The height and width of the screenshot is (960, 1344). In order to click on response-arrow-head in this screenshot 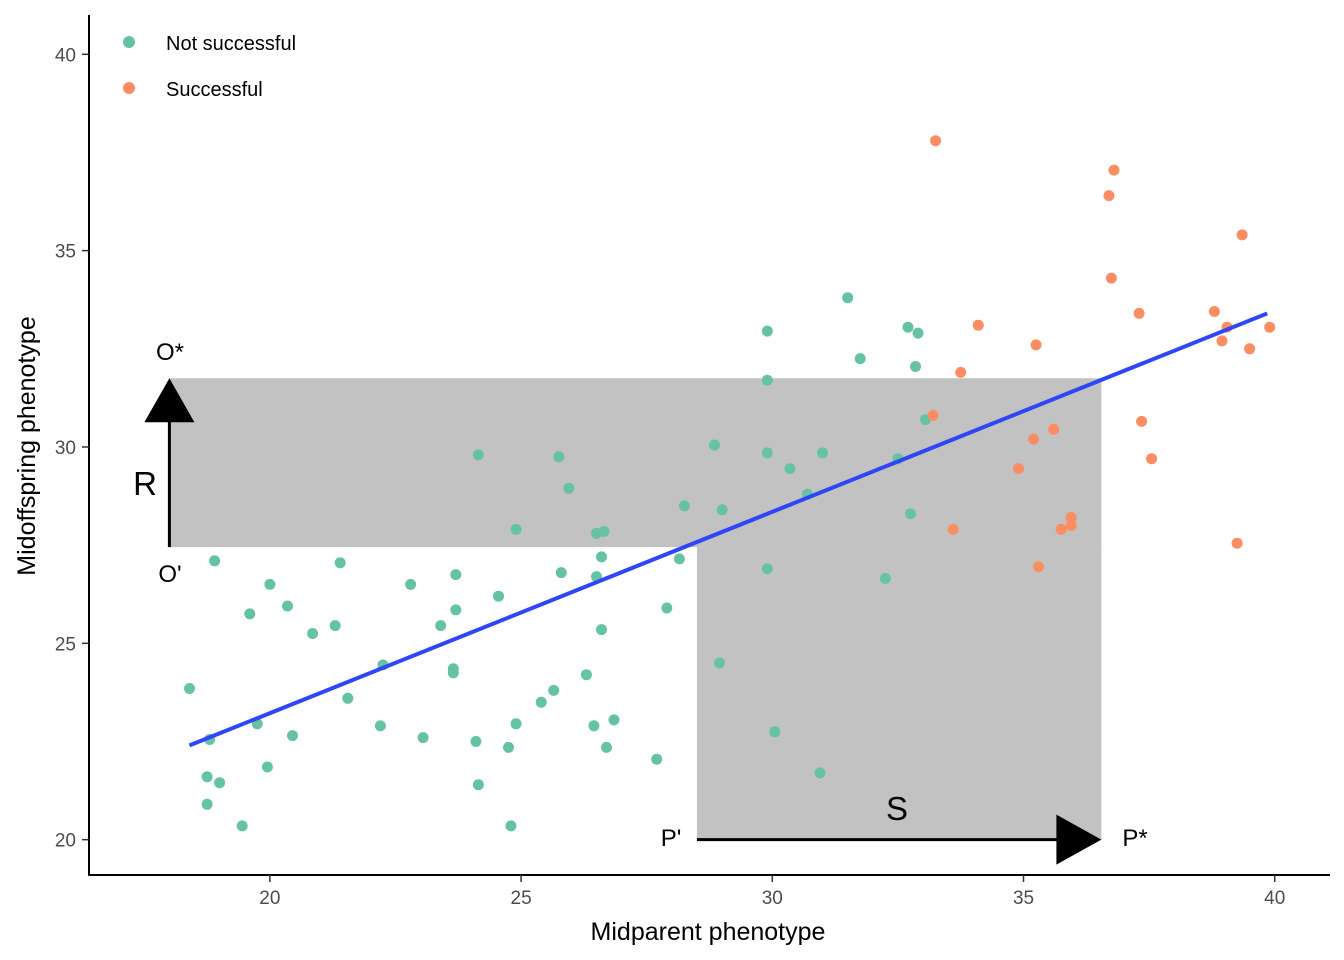, I will do `click(169, 400)`.